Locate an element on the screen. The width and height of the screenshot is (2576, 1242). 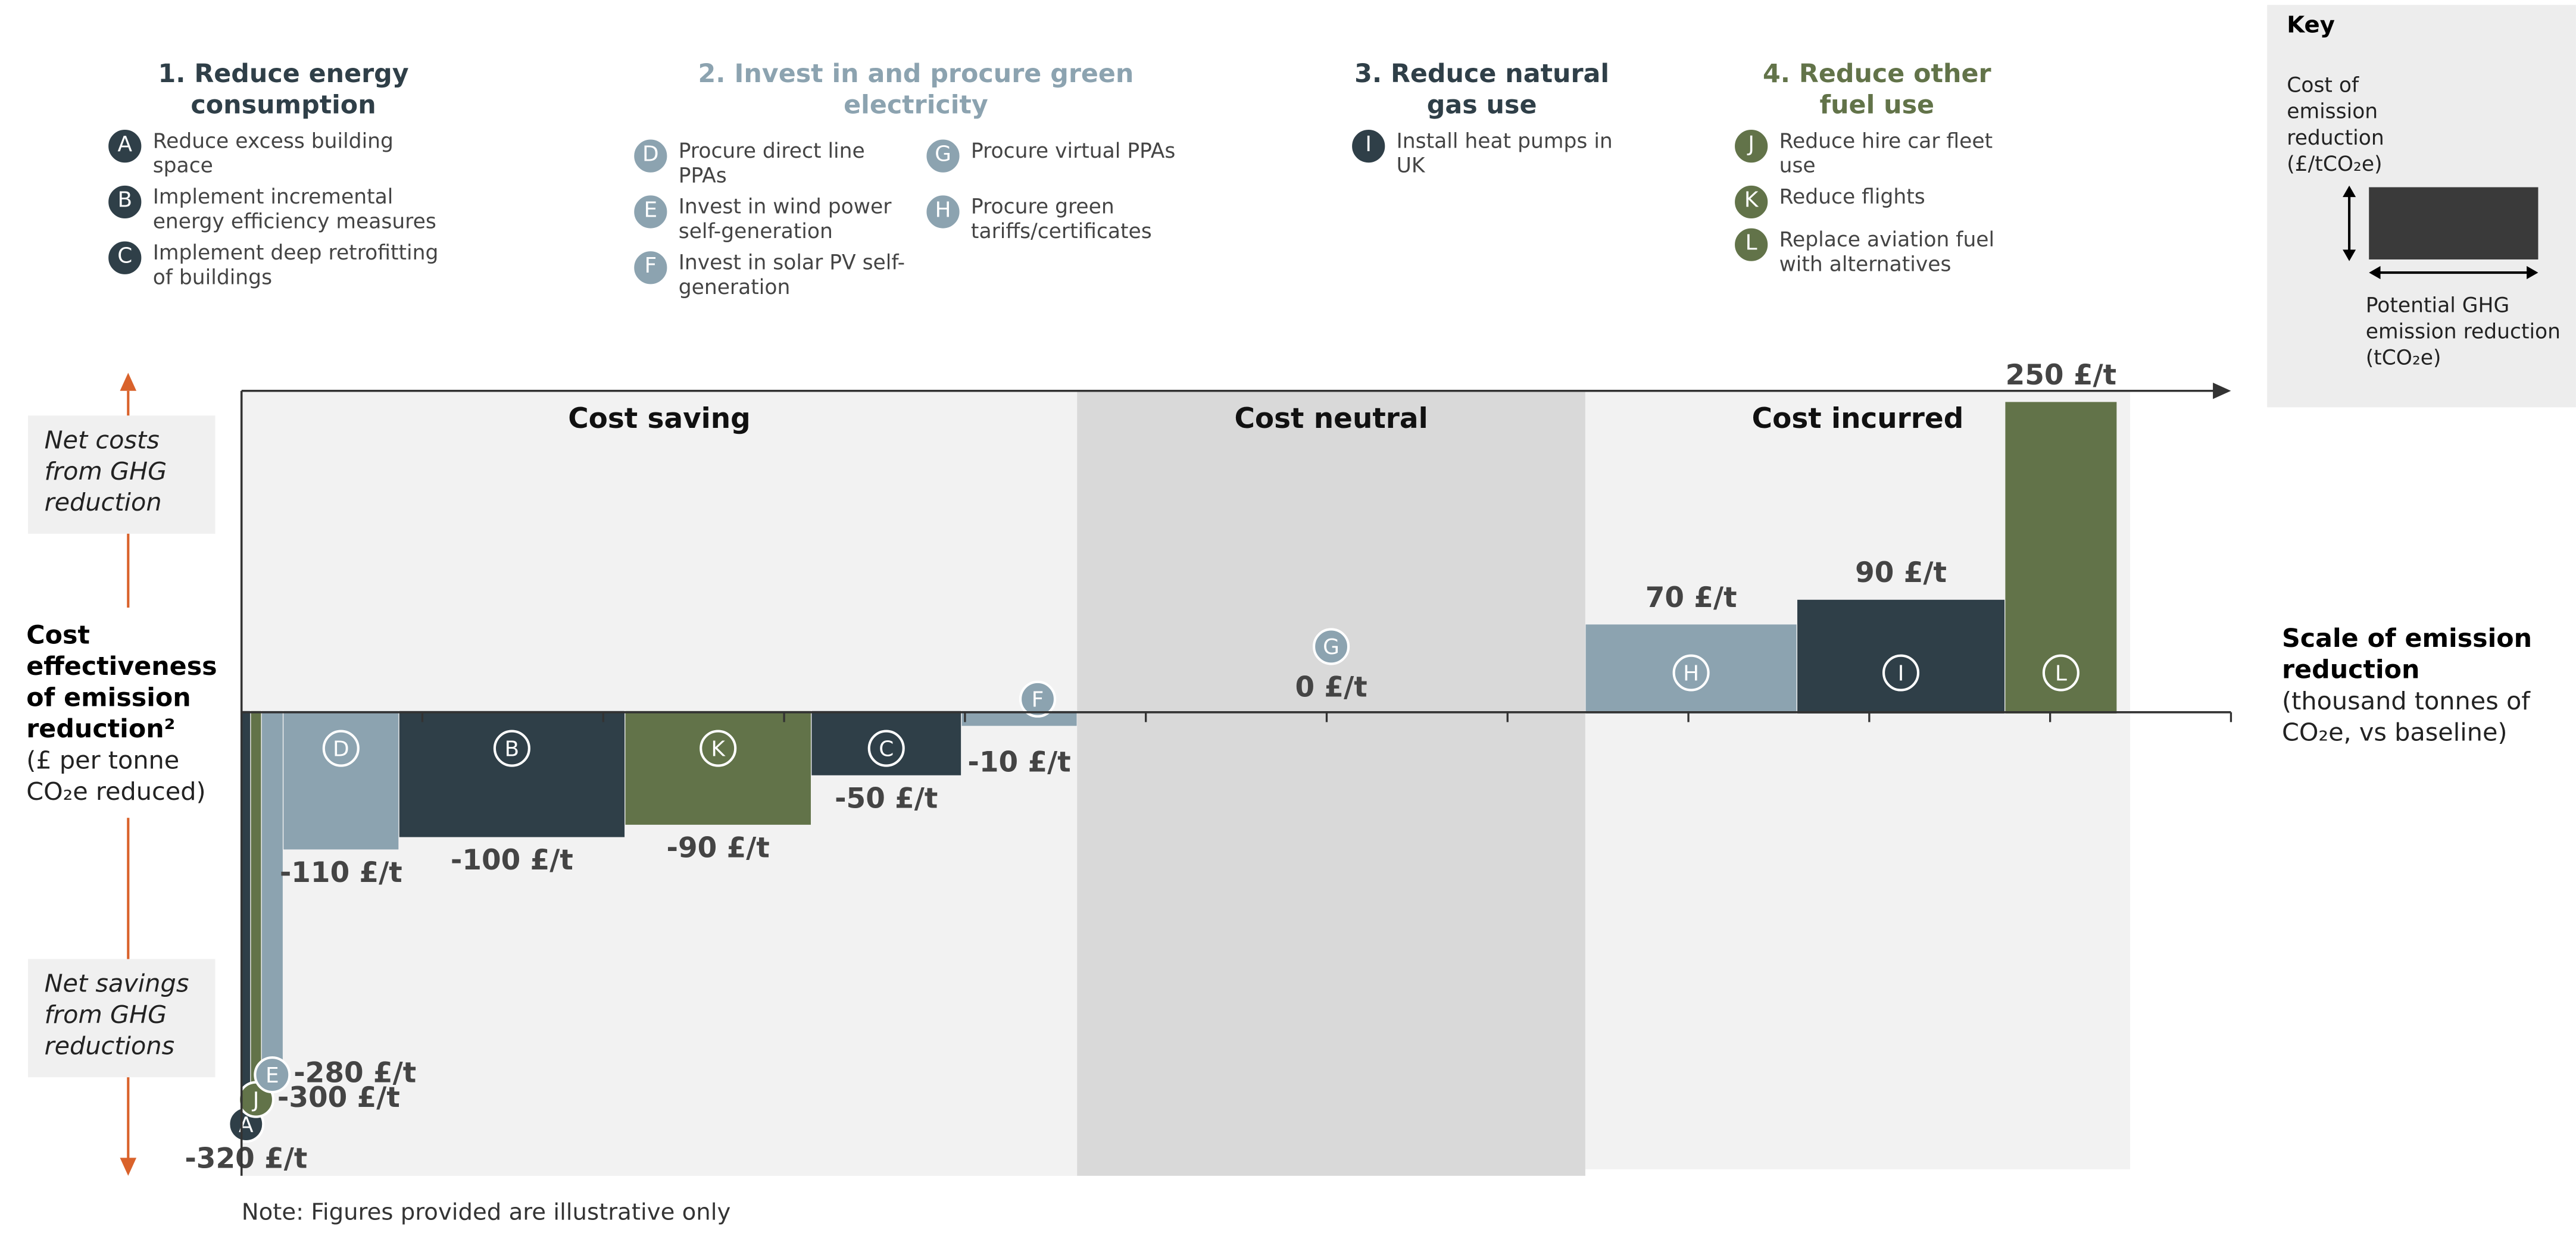
legend-letter: L is located at coordinates (1751, 244).